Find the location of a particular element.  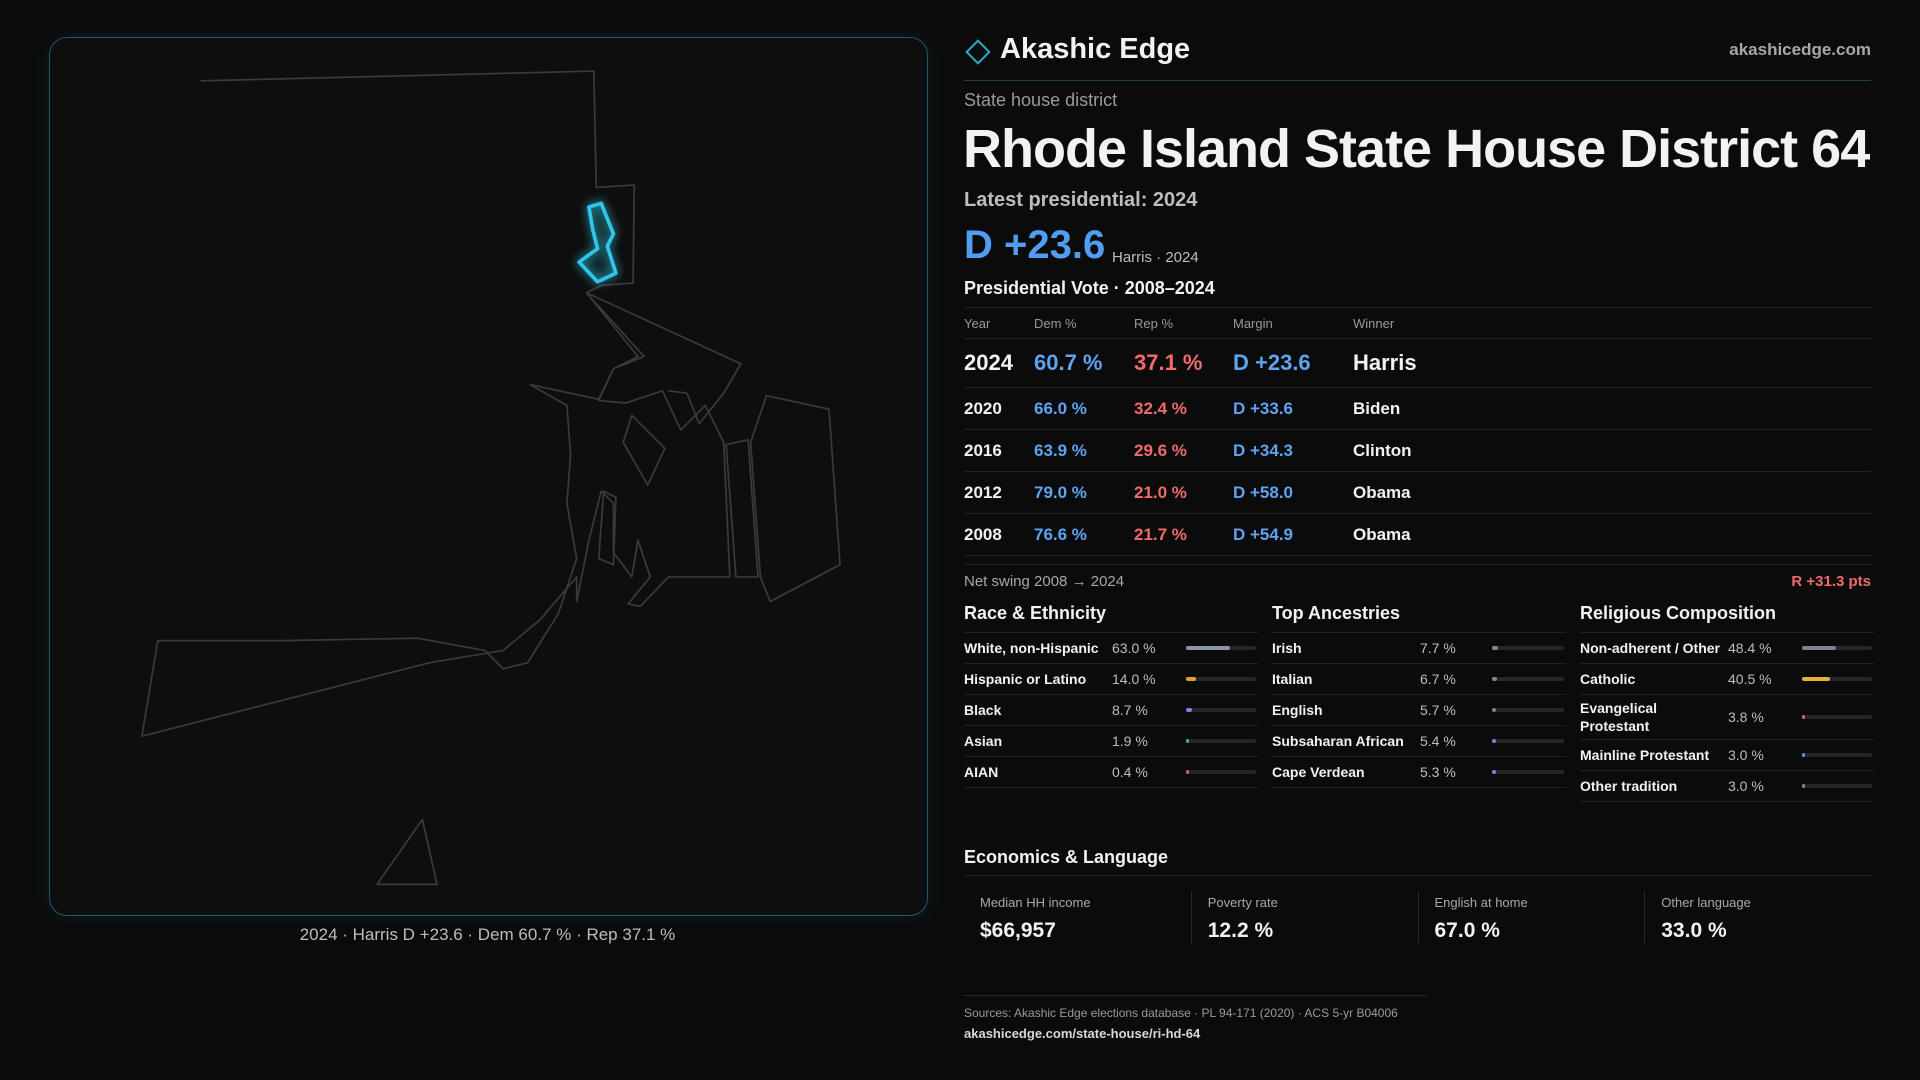

year-cell: 2020 is located at coordinates (983, 408).